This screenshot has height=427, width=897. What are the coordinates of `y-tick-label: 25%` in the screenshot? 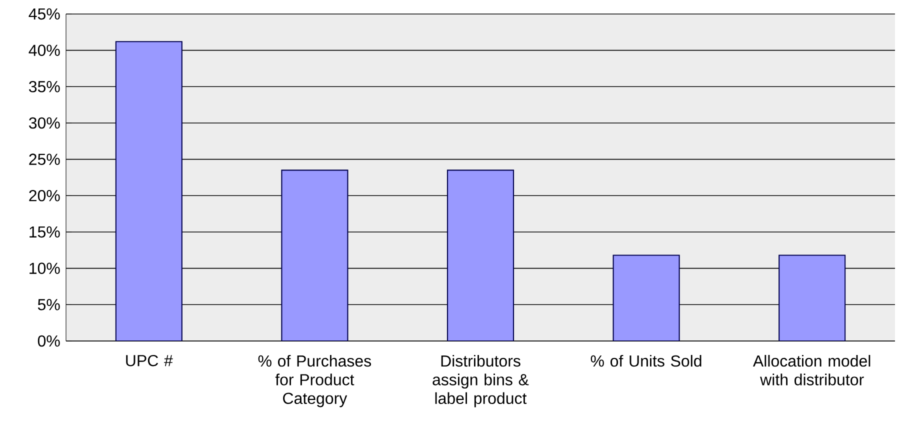 It's located at (44, 159).